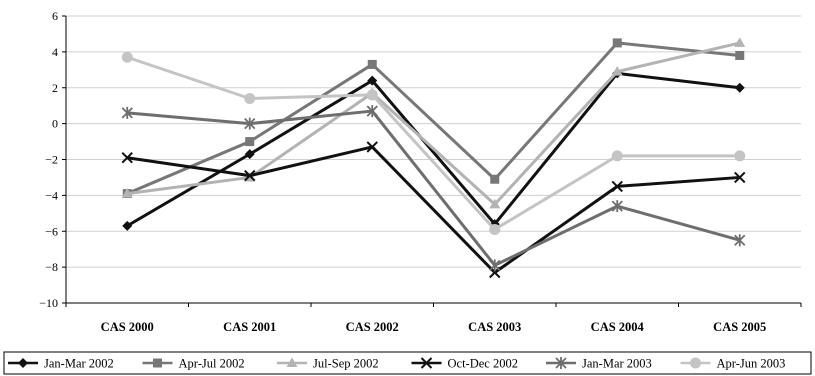 Image resolution: width=815 pixels, height=376 pixels. Describe the element at coordinates (372, 327) in the screenshot. I see `x-tick-label: CAS 2002` at that location.